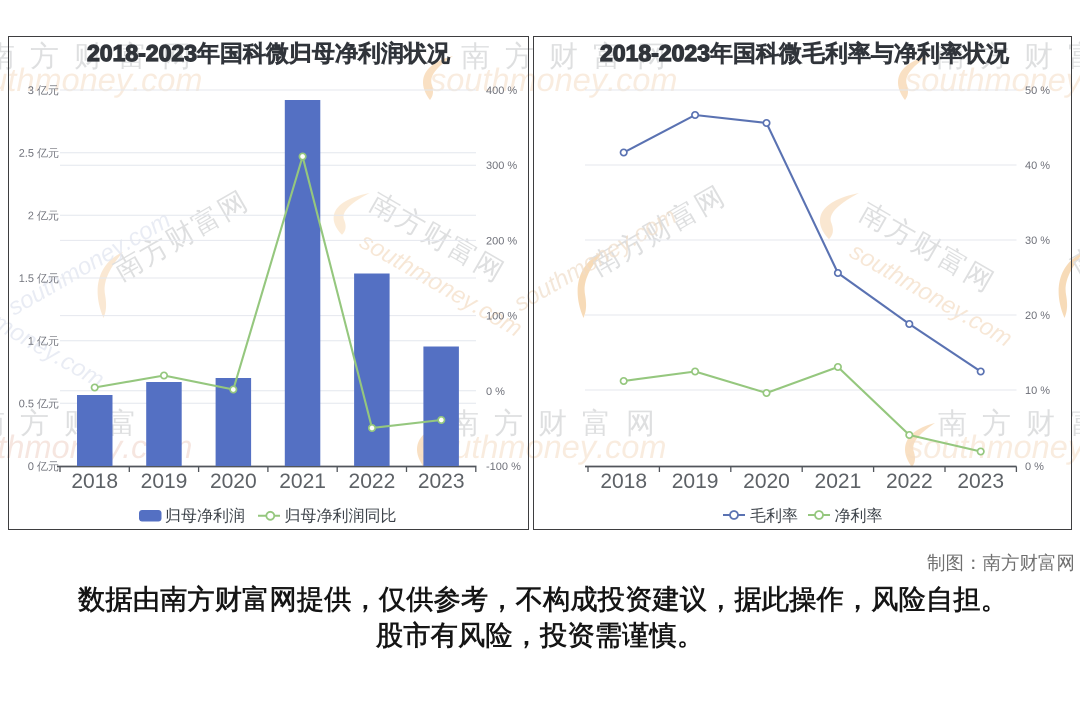 The height and width of the screenshot is (720, 1080). Describe the element at coordinates (1037, 166) in the screenshot. I see `svg-text: 40 %` at that location.